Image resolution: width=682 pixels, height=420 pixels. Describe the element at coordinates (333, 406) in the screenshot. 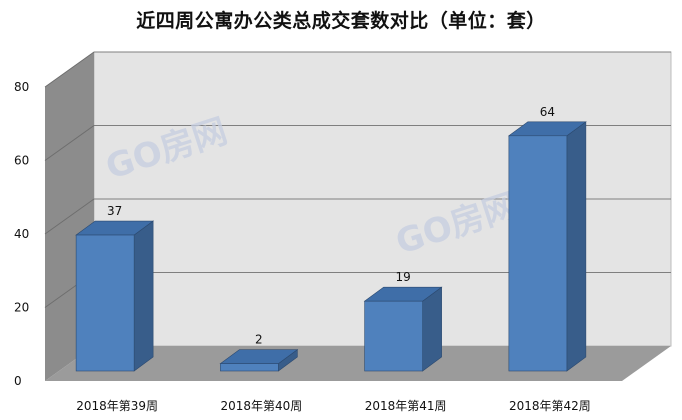

I see `x-axis-ticks: 2018年第39周 2018年第40周 2018年第41周 2018年第42周` at that location.